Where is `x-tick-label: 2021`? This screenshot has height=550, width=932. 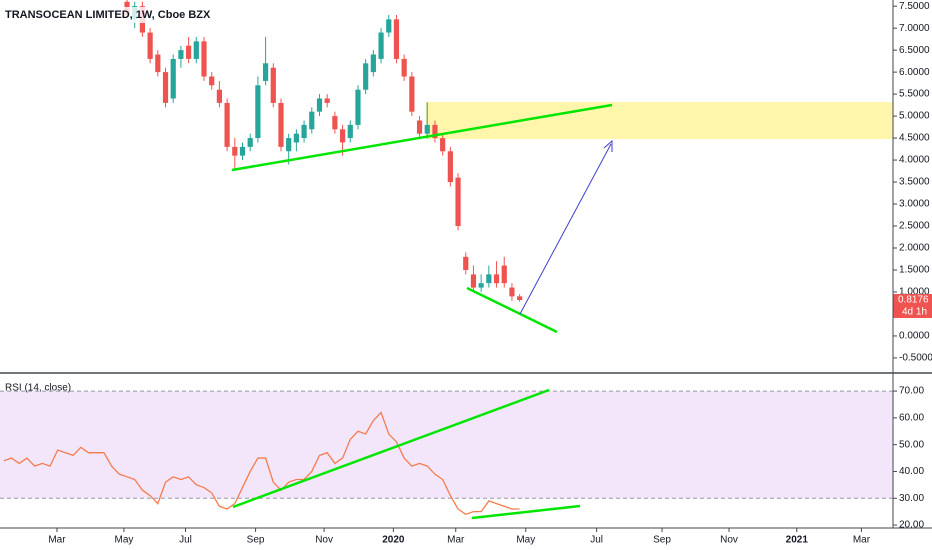 x-tick-label: 2021 is located at coordinates (797, 540).